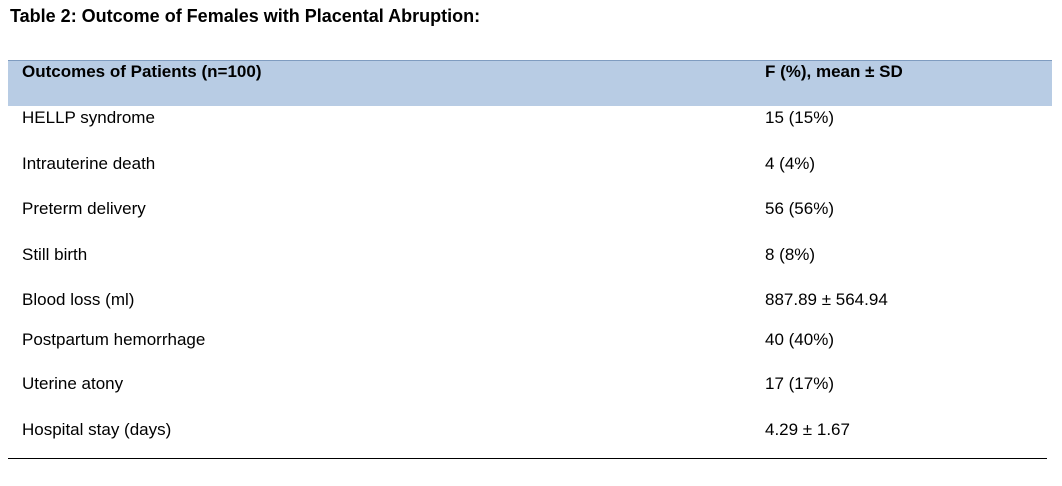 The image size is (1062, 486). I want to click on row-label: HELLP syndrome, so click(88, 117).